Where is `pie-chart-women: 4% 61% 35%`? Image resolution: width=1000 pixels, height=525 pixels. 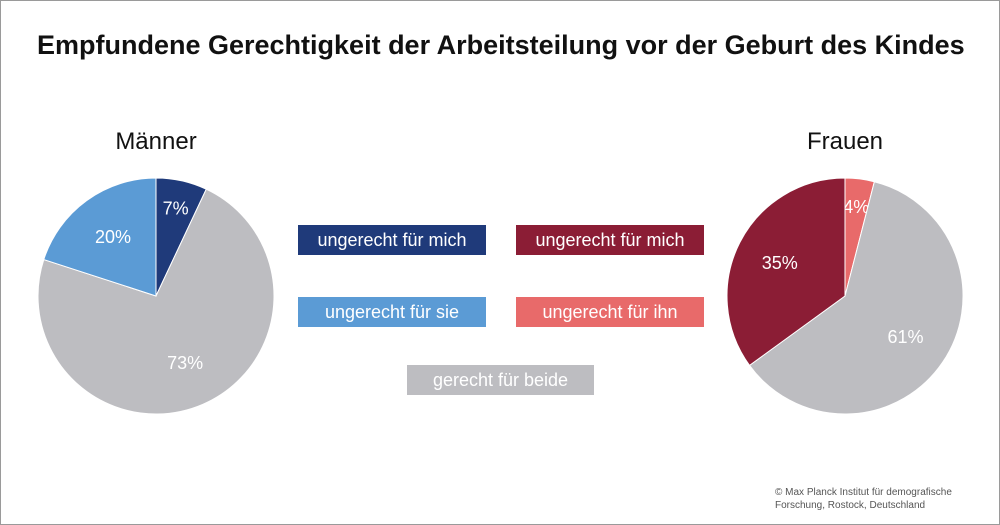
pie-chart-women: 4% 61% 35% is located at coordinates (845, 296).